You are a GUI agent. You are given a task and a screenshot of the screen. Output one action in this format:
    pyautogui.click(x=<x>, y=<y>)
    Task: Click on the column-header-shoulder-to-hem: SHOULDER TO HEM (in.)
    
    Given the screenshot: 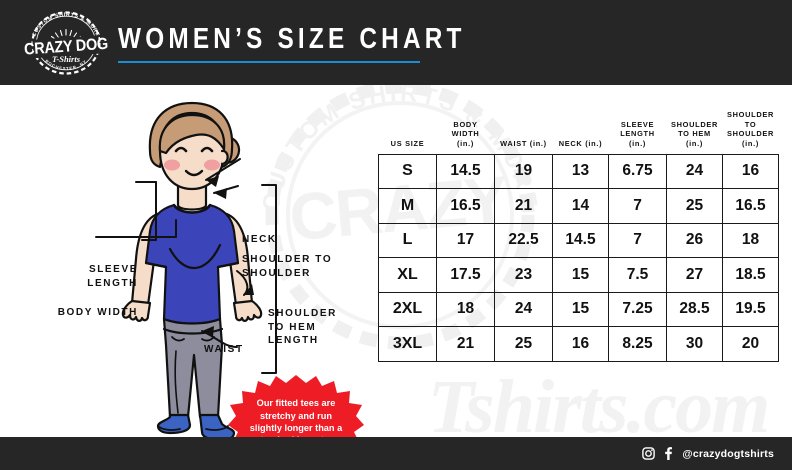 What is the action you would take?
    pyautogui.click(x=694, y=133)
    